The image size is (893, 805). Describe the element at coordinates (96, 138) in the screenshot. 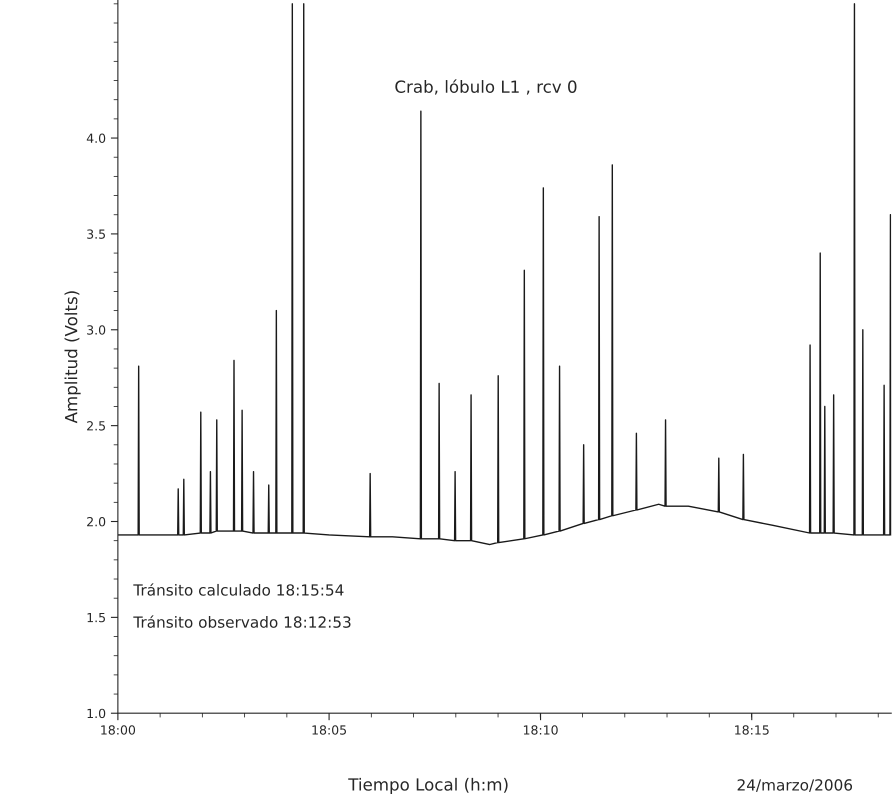

I see `y-tick-label: 4.0` at that location.